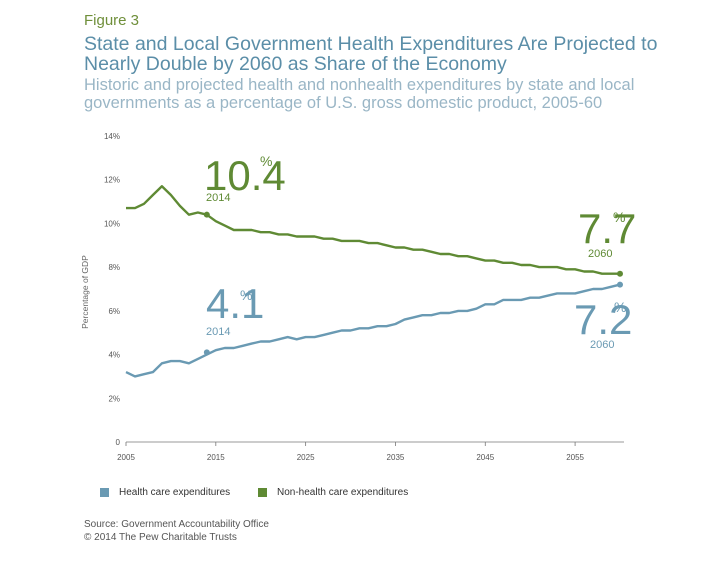 Image resolution: width=712 pixels, height=566 pixels. I want to click on y-tick-label: 4%, so click(114, 355).